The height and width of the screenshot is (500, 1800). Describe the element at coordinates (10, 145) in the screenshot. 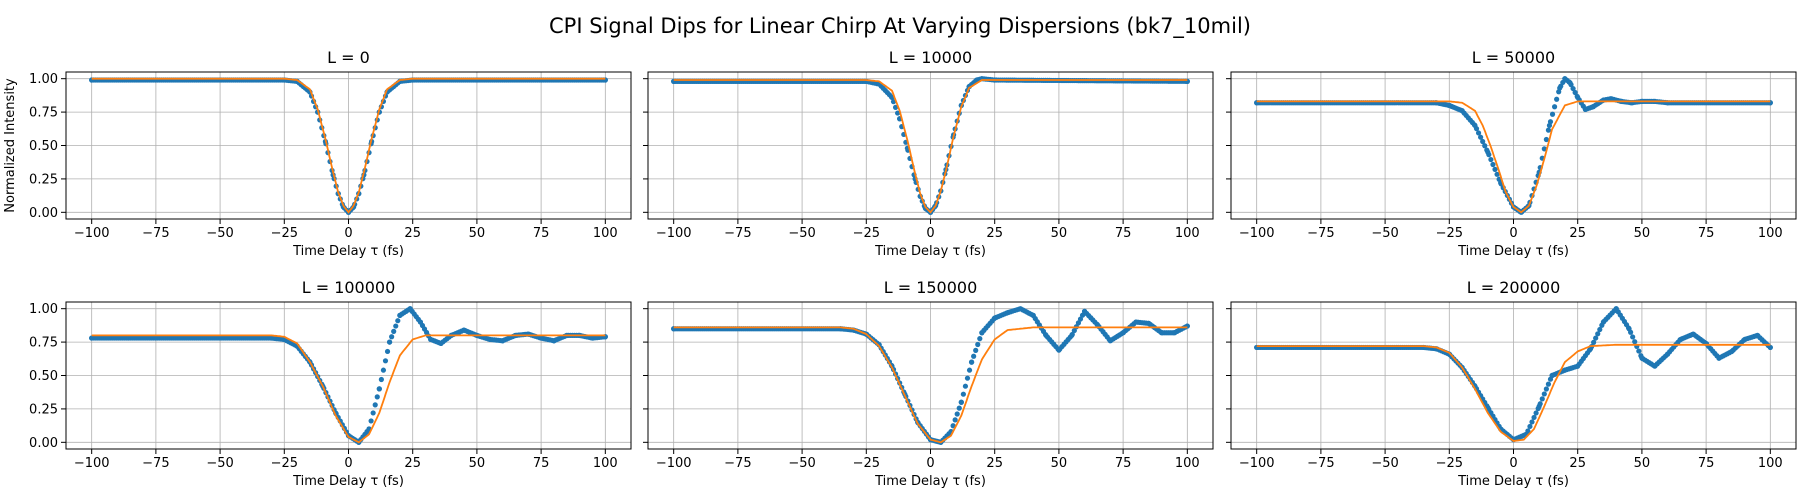

I see `y-axis-label: Normalized Intensity` at that location.